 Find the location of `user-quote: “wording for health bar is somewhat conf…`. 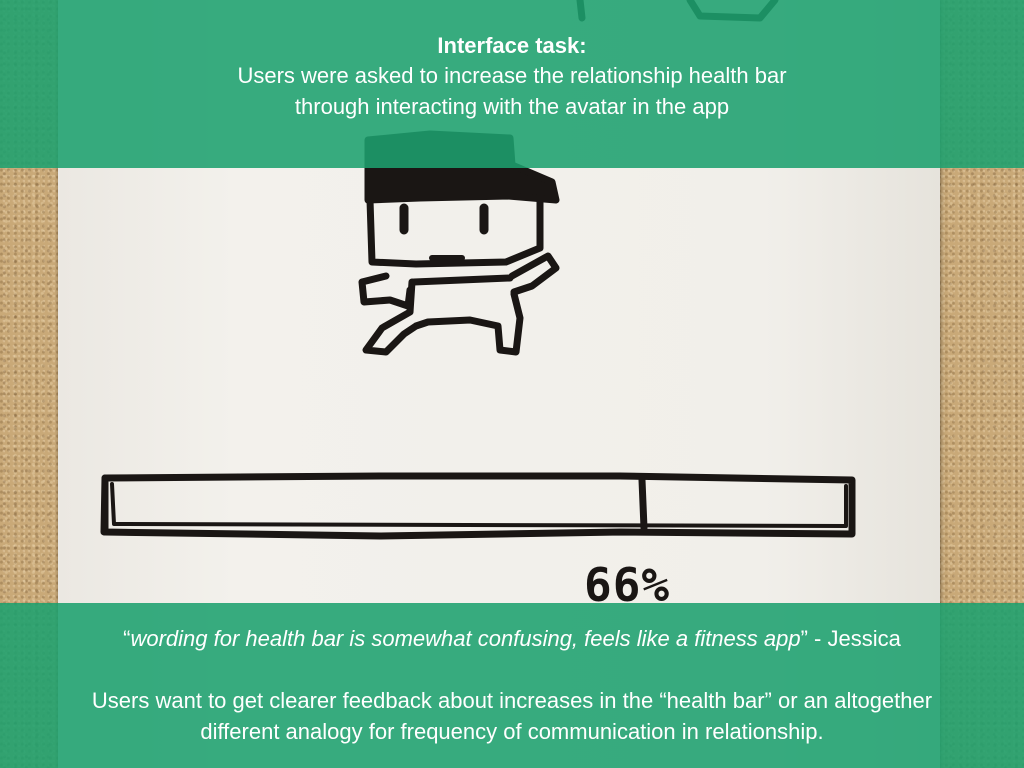

user-quote: “wording for health bar is somewhat conf… is located at coordinates (512, 639).